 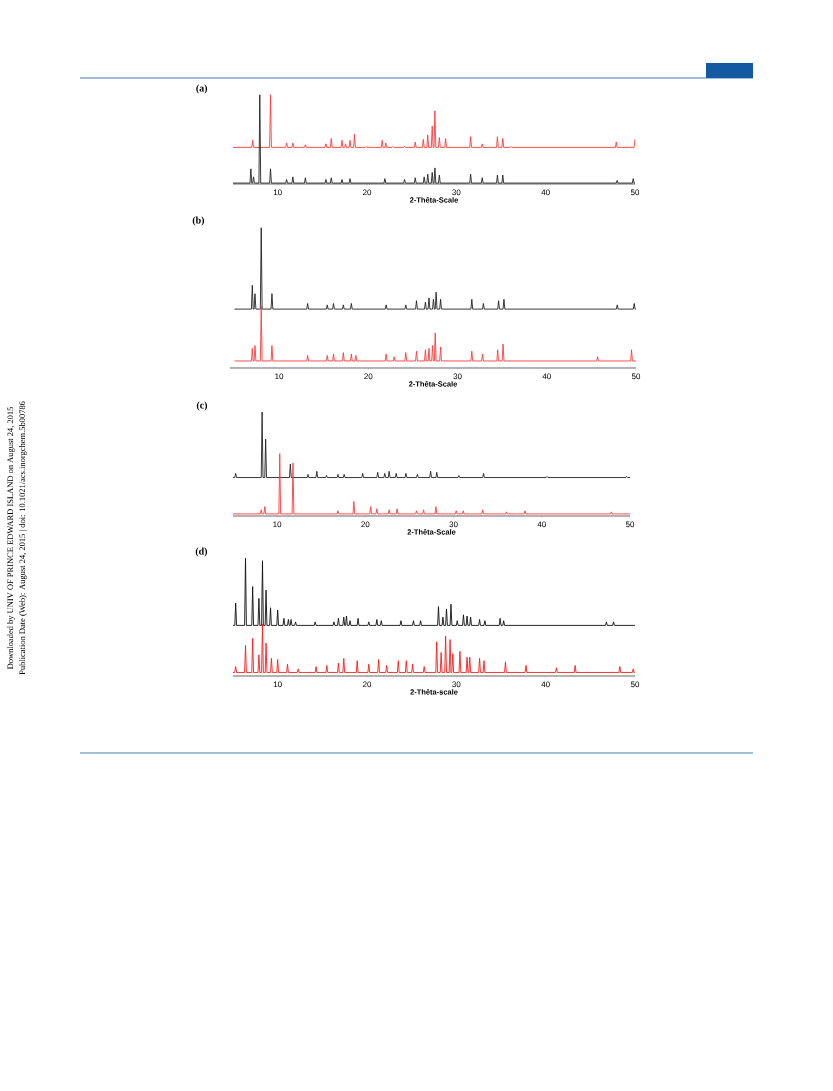 What do you see at coordinates (23, 538) in the screenshot?
I see `text: Publication Date (Web): August 24, 2015 | doi: 10.1021/acs.inorgchem.5b00786` at bounding box center [23, 538].